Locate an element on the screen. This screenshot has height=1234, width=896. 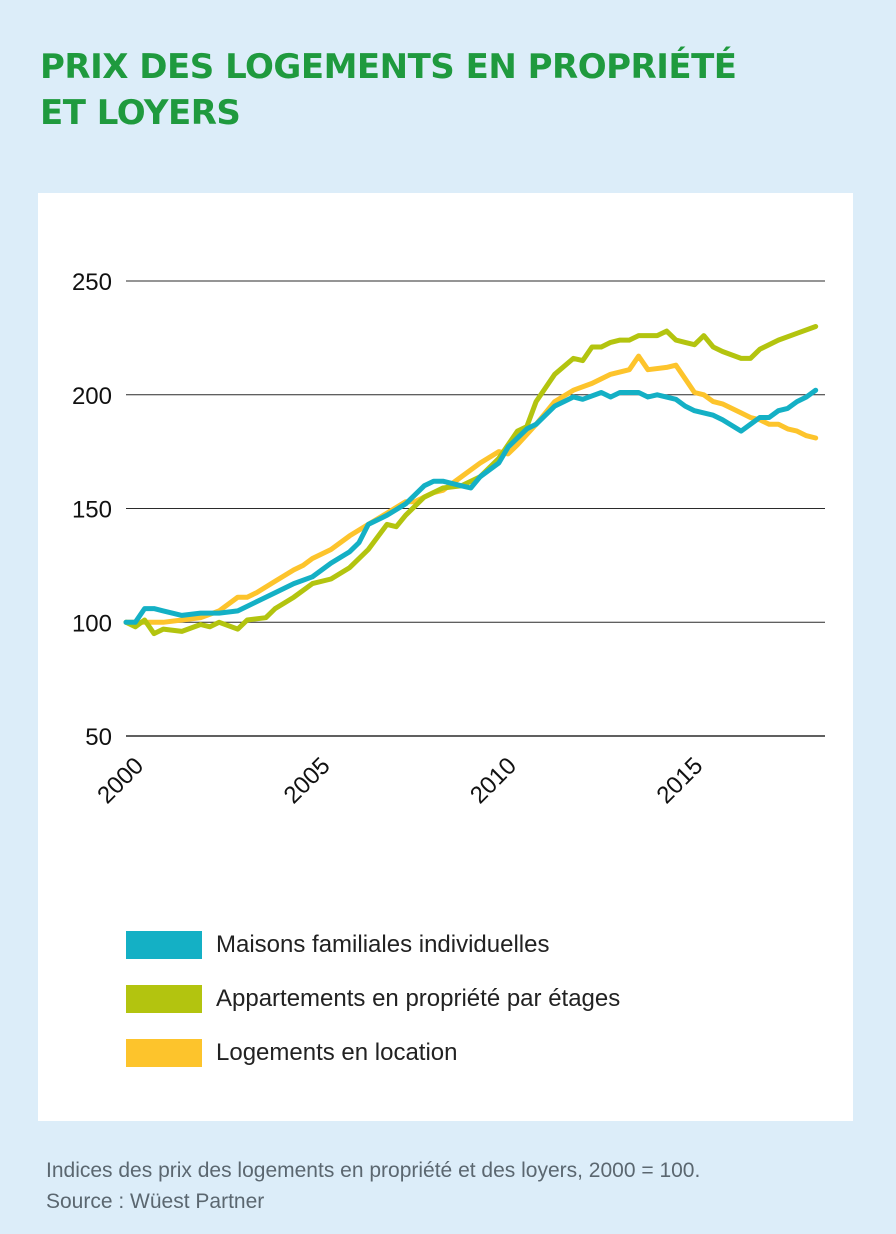
y-tick-label-50: 50 is located at coordinates (98, 737).